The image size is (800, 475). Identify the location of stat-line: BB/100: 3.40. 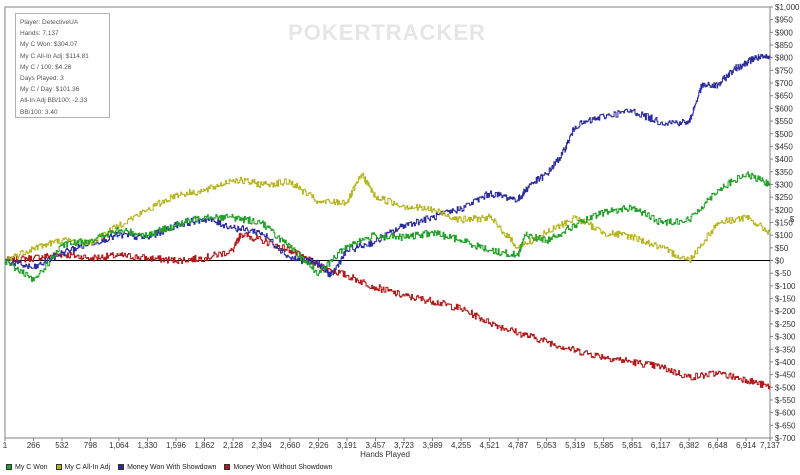
(39, 112).